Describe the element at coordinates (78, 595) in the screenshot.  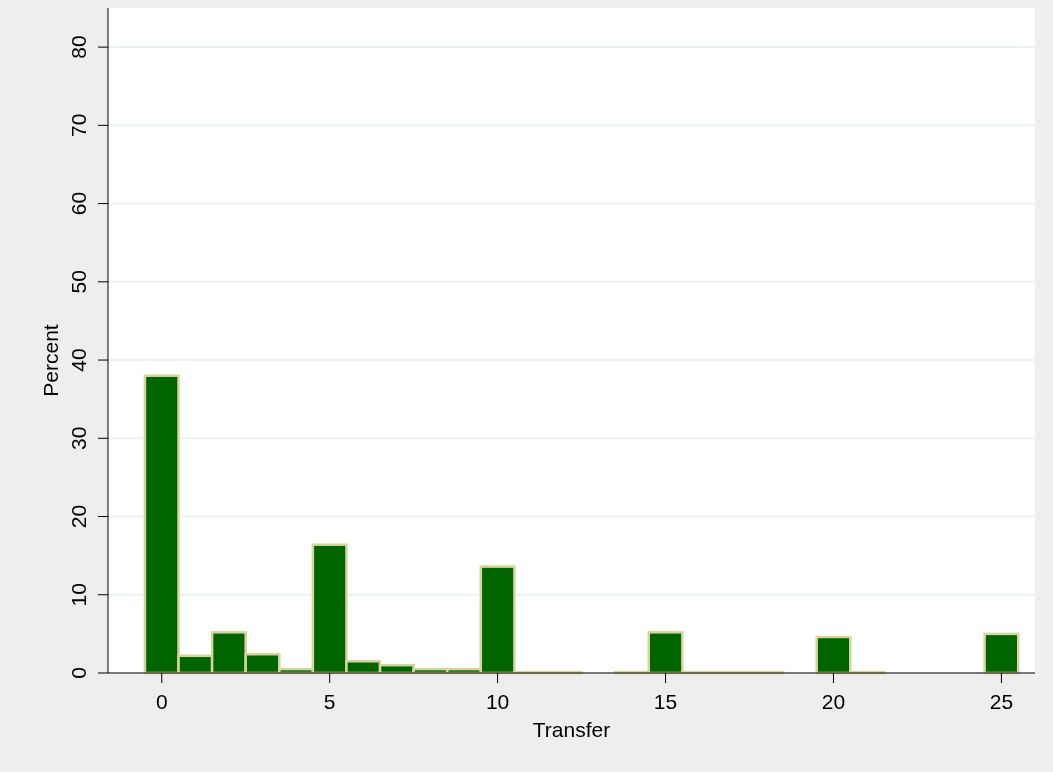
I see `y-tick-label: 10` at that location.